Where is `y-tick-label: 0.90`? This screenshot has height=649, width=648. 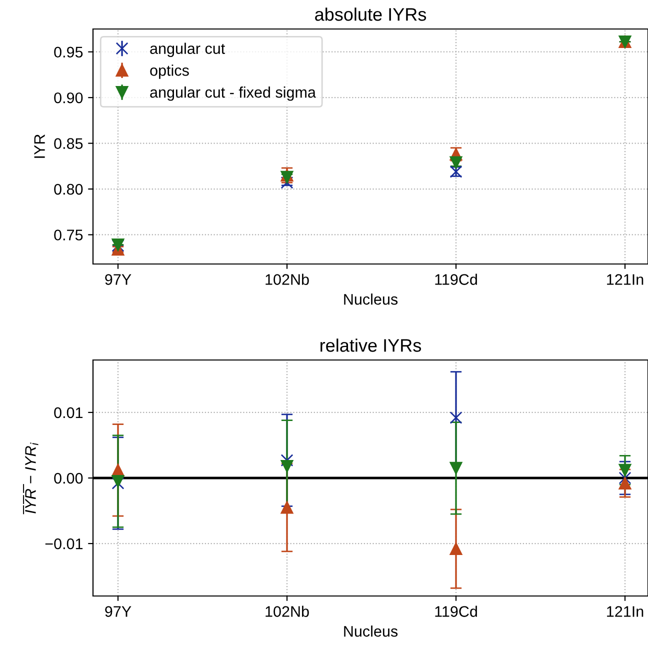 y-tick-label: 0.90 is located at coordinates (68, 98).